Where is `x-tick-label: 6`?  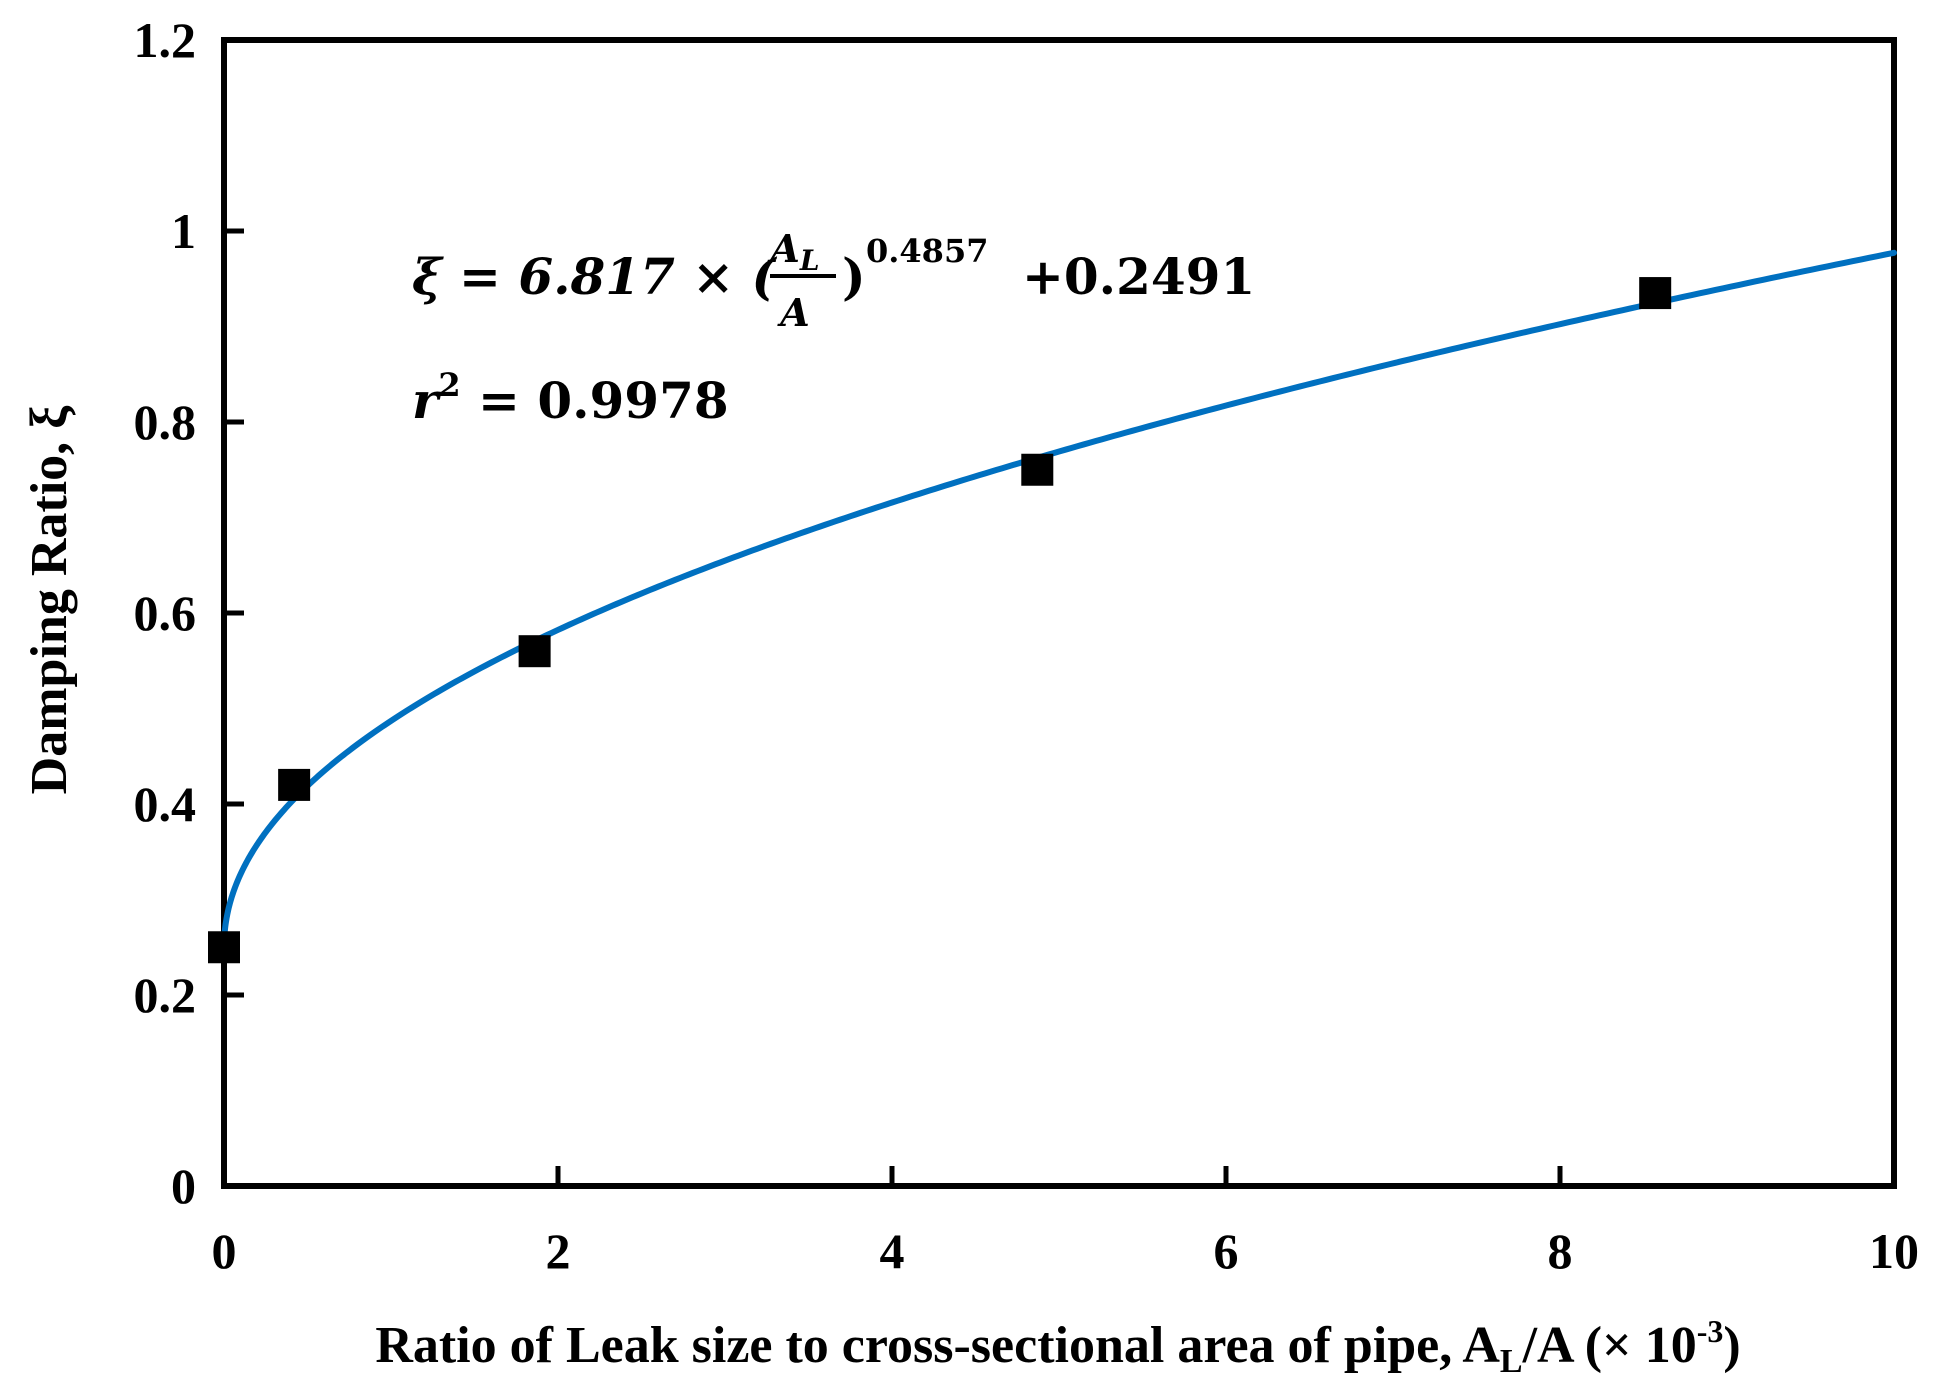 x-tick-label: 6 is located at coordinates (1226, 1251).